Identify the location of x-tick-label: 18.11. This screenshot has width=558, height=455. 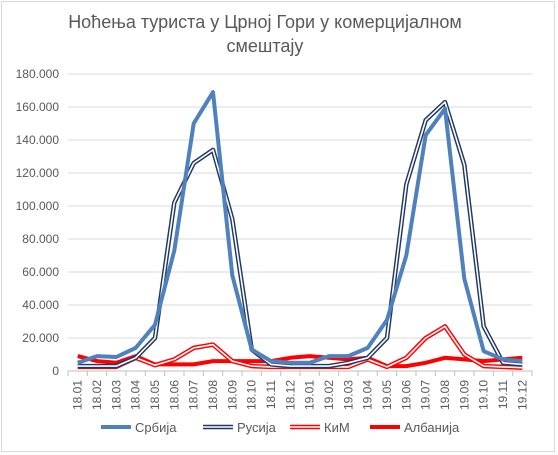
(271, 394).